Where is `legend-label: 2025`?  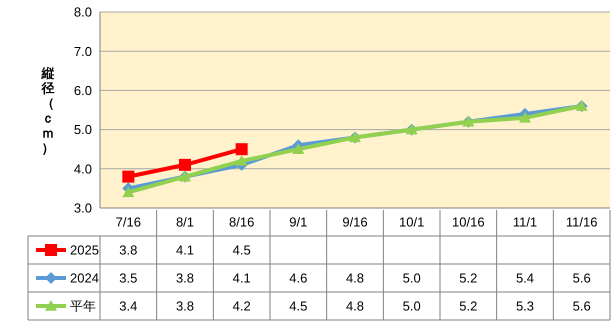
legend-label: 2025 is located at coordinates (84, 250).